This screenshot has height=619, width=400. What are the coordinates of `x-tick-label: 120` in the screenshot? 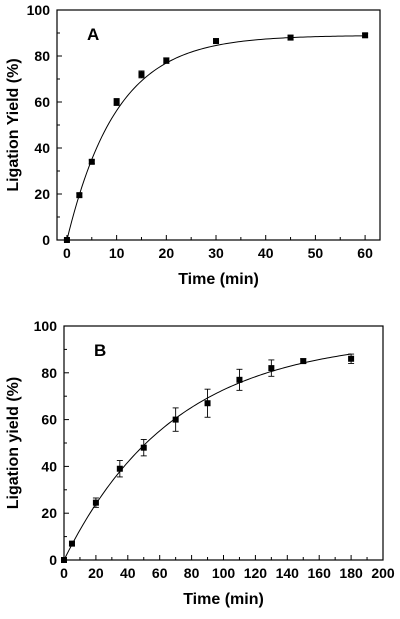 It's located at (256, 573).